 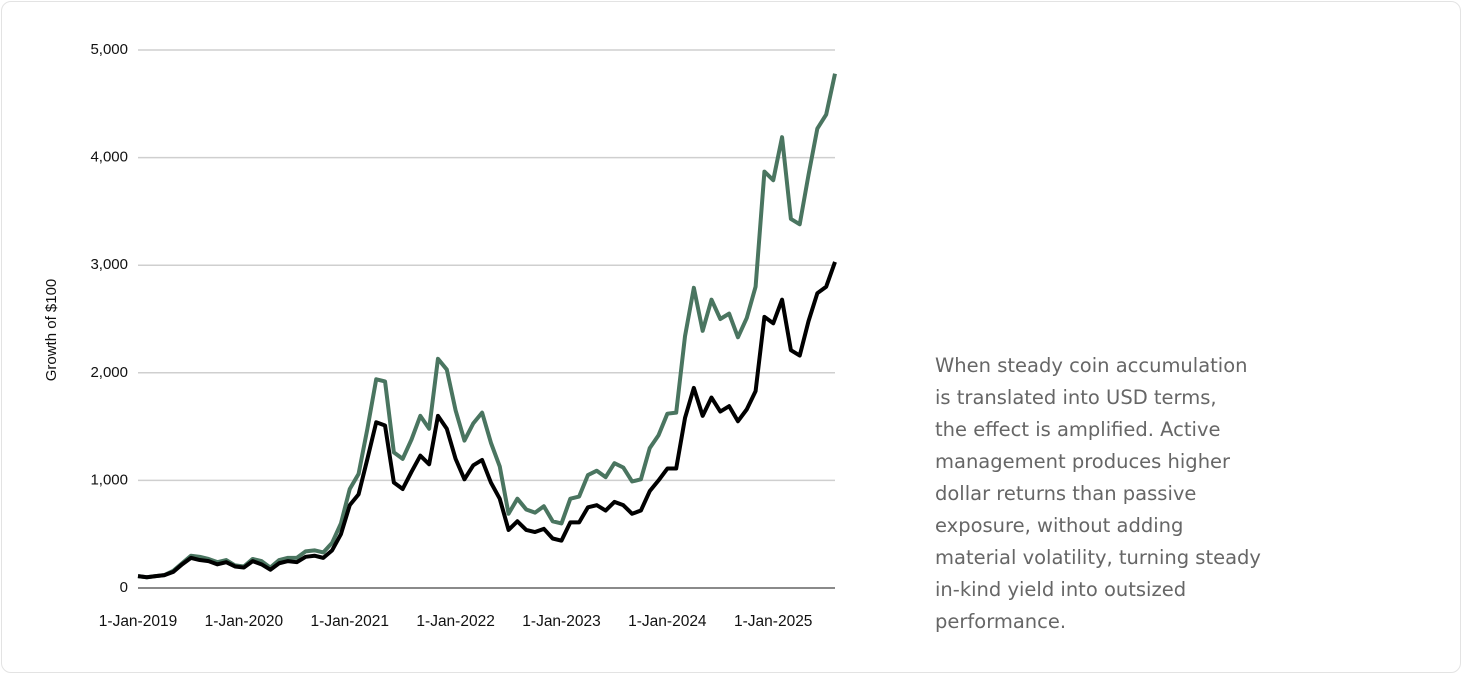 I want to click on x-tick-label: 1-Jan-2023, so click(x=561, y=621).